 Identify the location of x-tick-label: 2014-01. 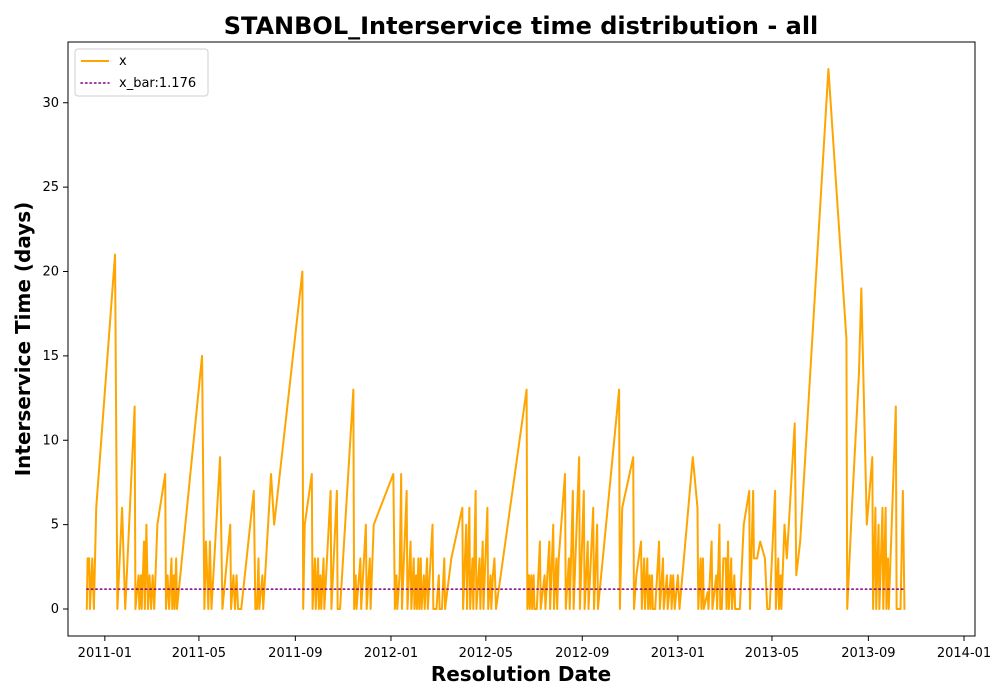
(964, 653).